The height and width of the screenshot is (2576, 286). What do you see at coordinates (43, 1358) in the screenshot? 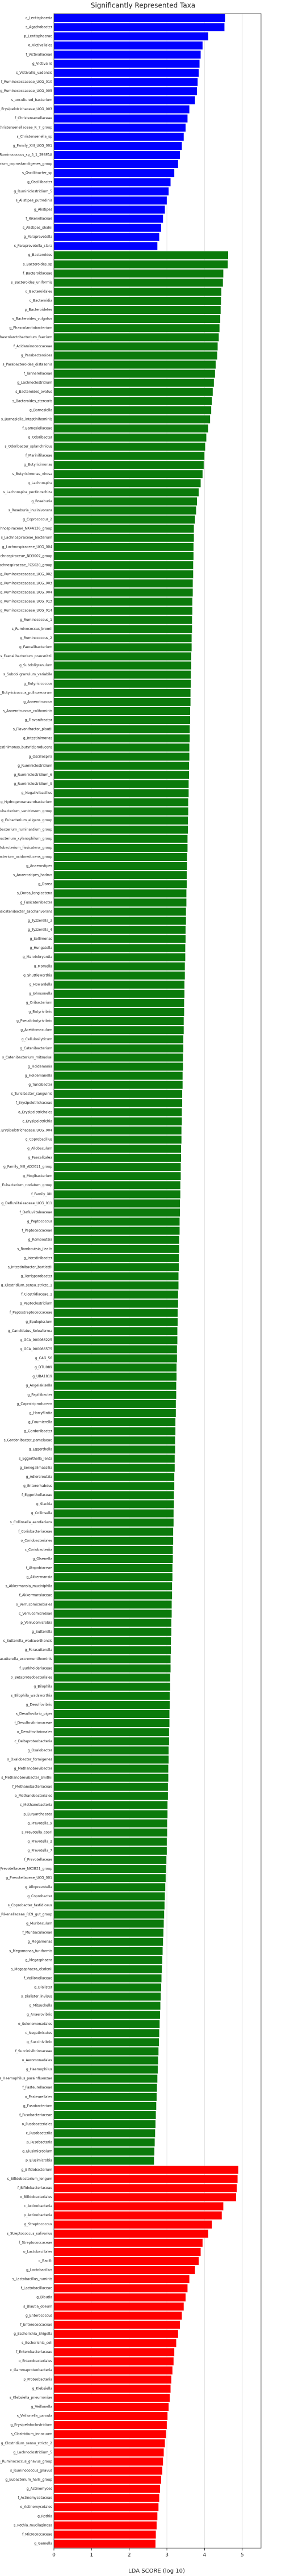
I see `category-label: g_CAG_56` at bounding box center [43, 1358].